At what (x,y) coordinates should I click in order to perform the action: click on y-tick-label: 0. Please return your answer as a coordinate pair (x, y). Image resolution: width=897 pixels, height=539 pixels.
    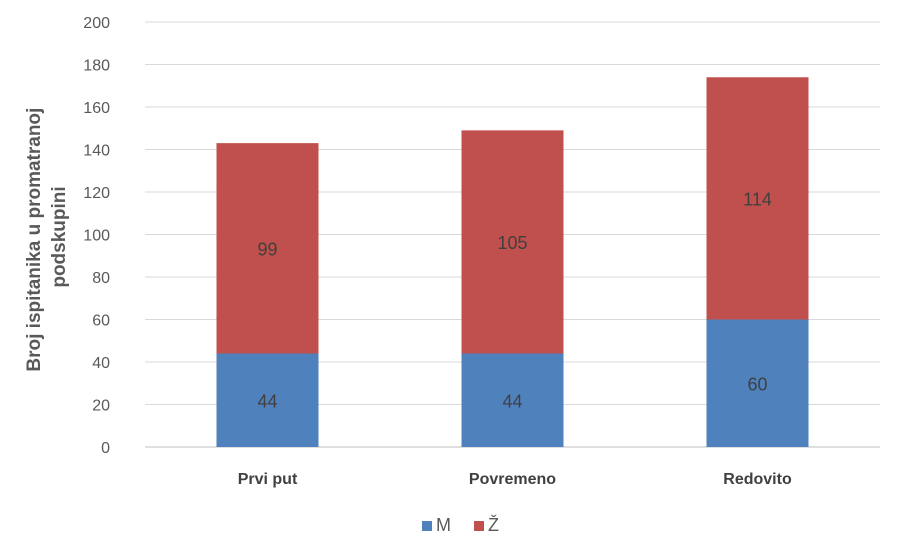
    Looking at the image, I should click on (105, 448).